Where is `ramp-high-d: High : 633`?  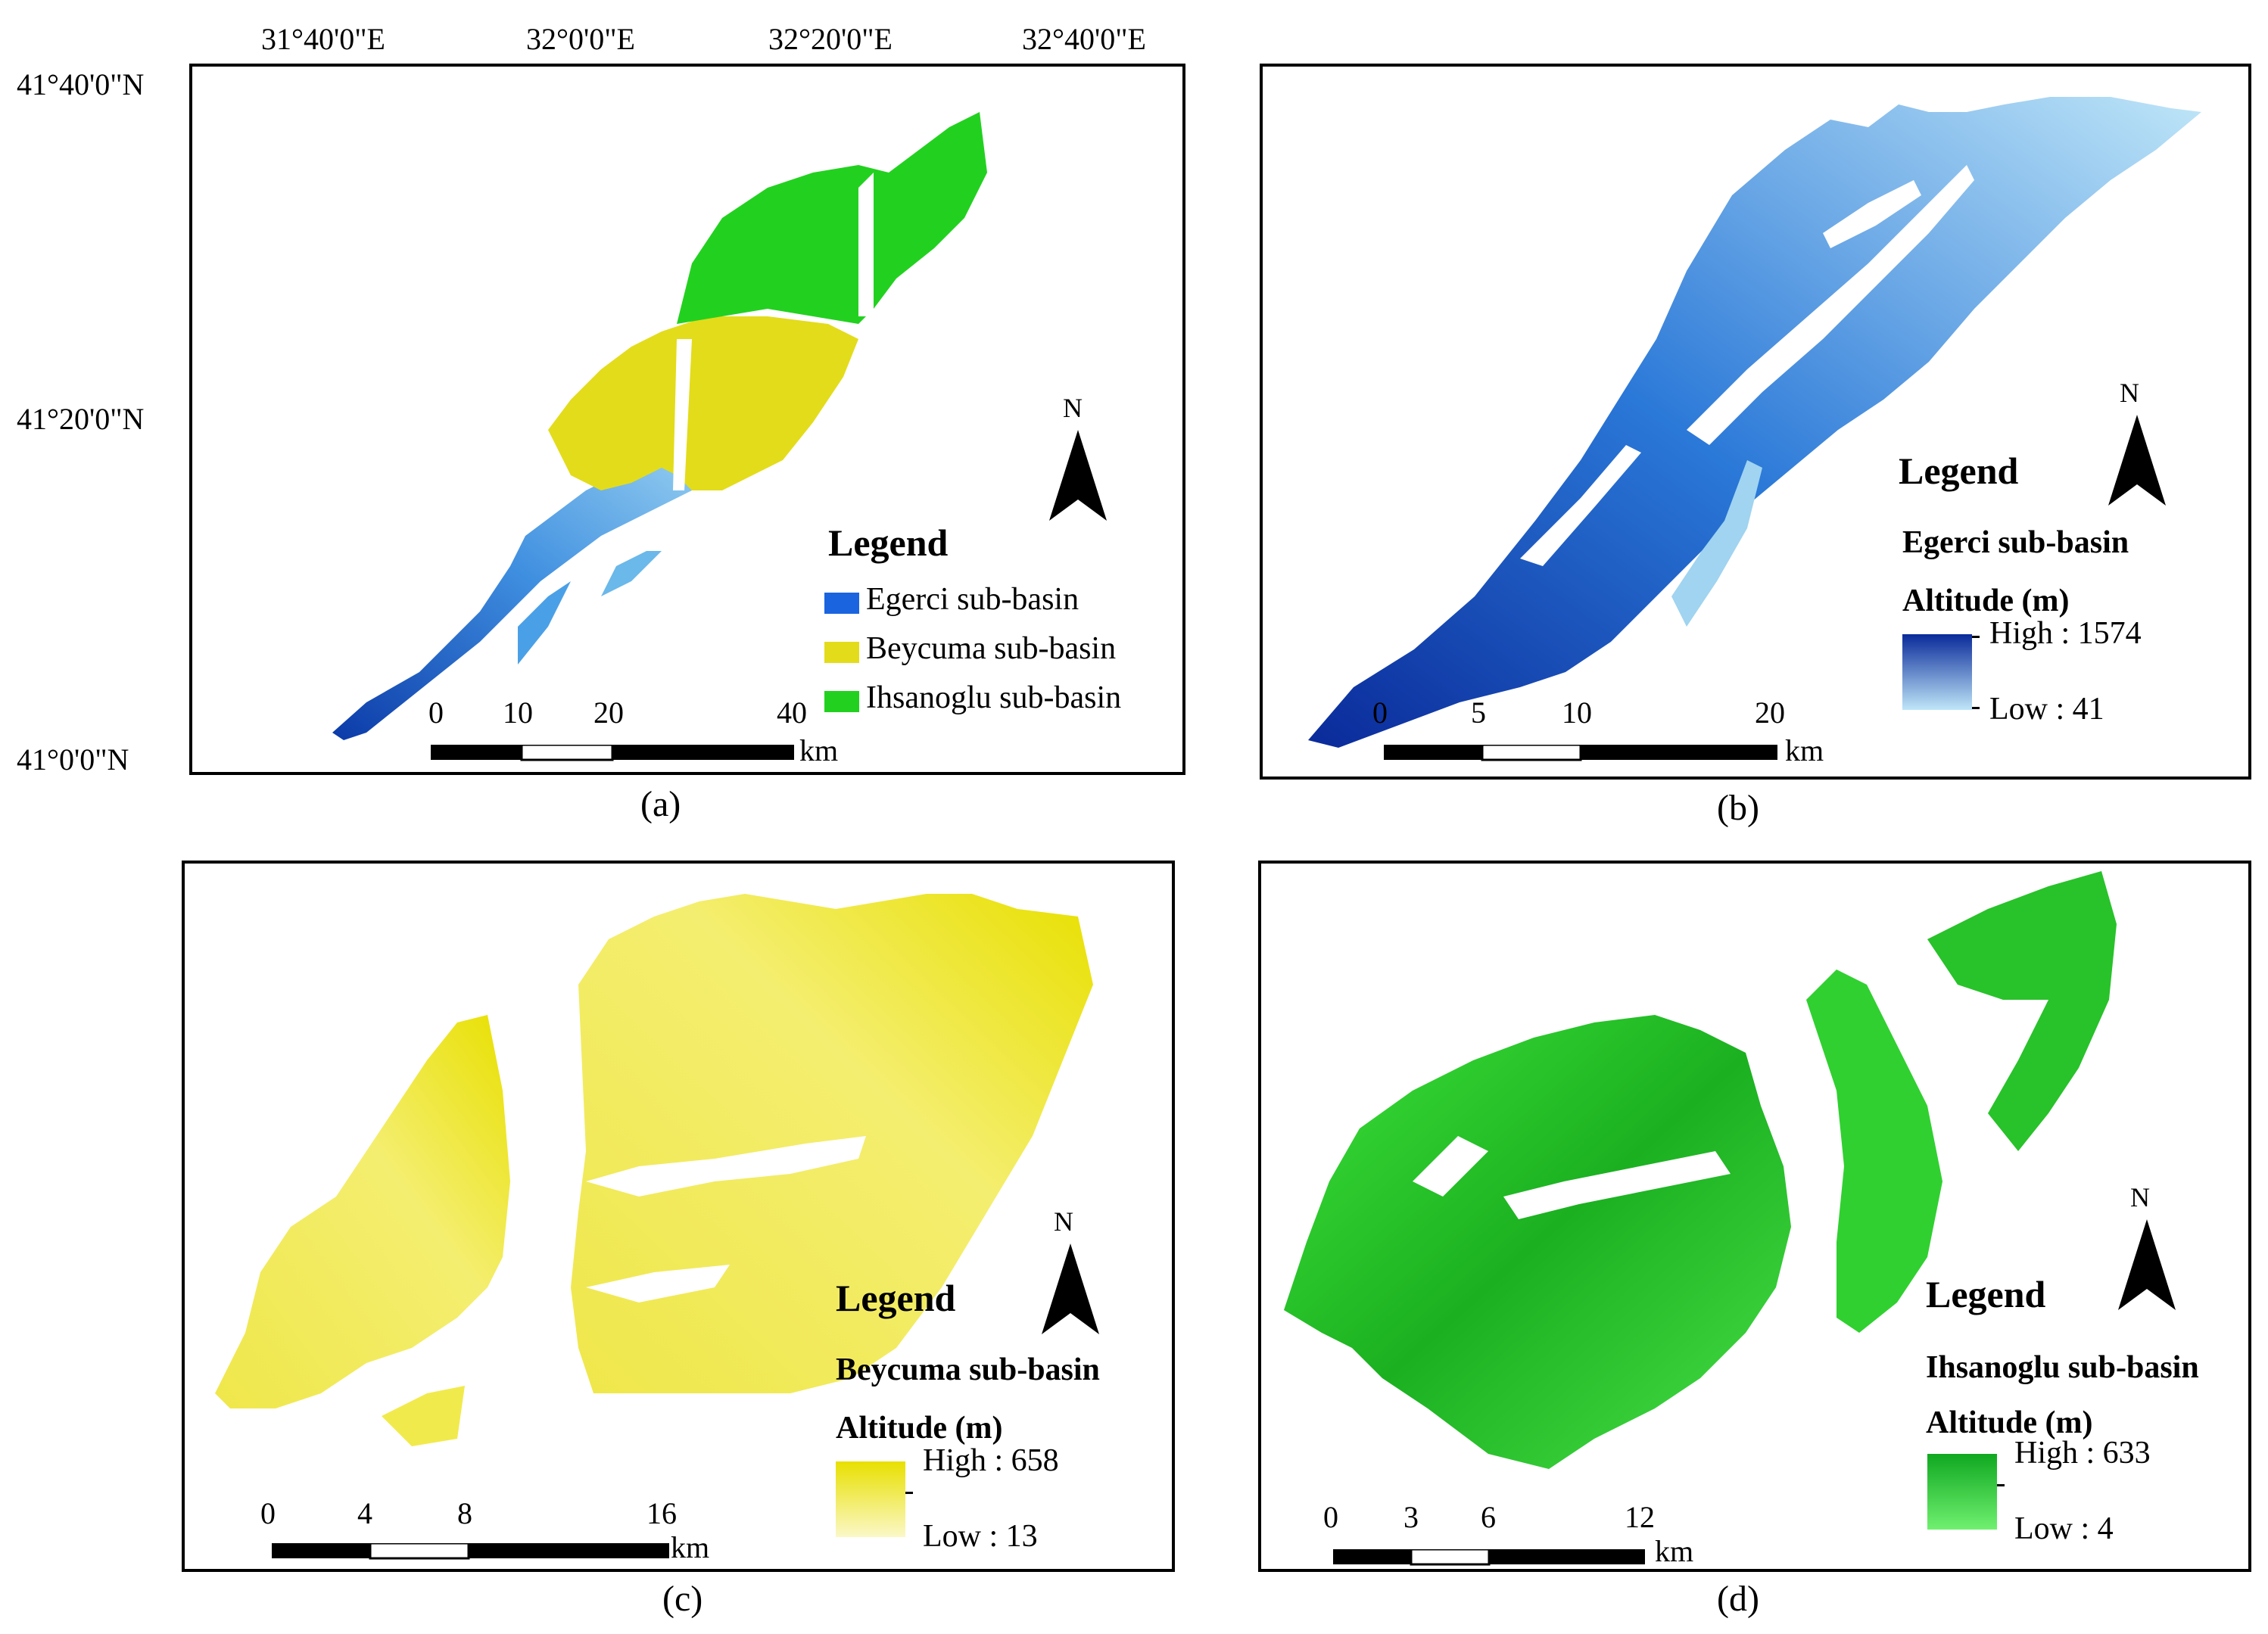
ramp-high-d: High : 633 is located at coordinates (2082, 1453).